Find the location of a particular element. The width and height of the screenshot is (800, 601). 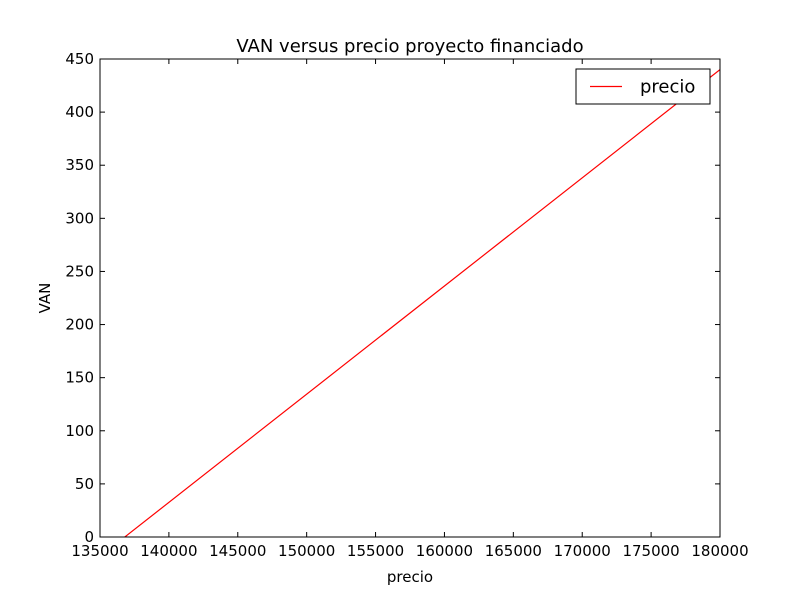

x-tick-label: 155000 is located at coordinates (375, 551).